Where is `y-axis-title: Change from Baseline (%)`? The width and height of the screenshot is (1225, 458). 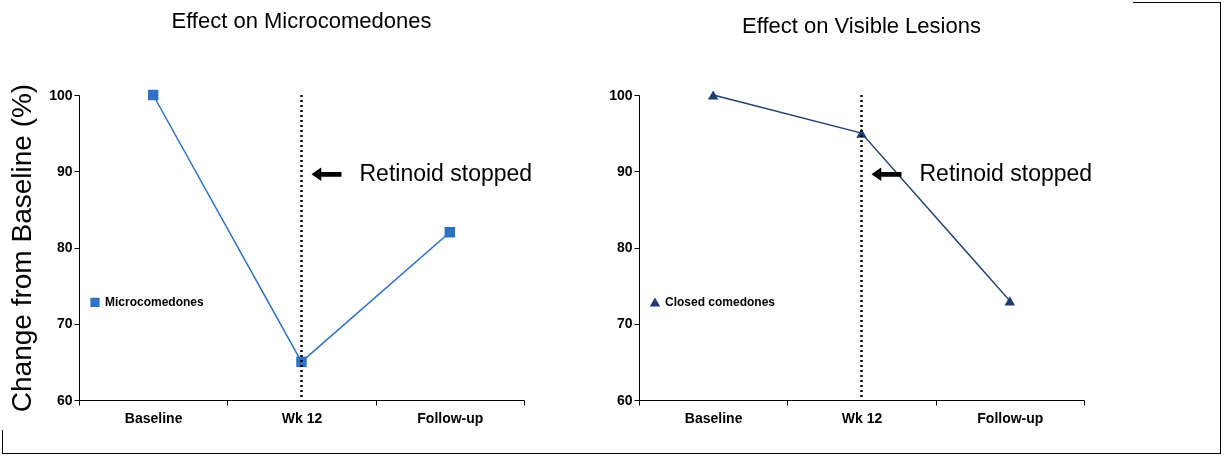 y-axis-title: Change from Baseline (%) is located at coordinates (22, 248).